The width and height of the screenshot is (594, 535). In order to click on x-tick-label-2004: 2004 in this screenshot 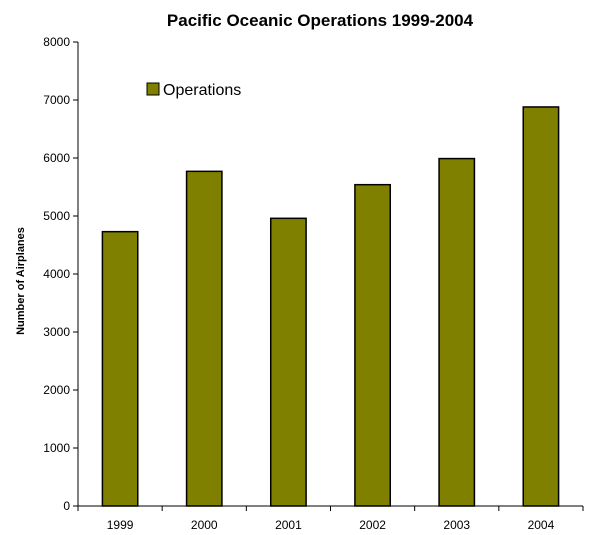, I will do `click(541, 525)`.